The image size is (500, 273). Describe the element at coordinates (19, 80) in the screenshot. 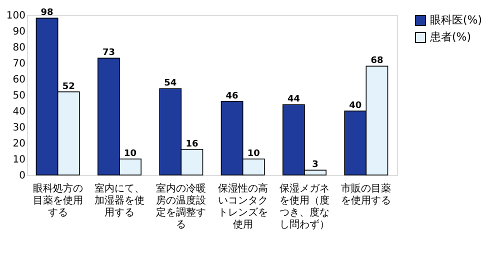

I see `y-tick-label: 60` at that location.